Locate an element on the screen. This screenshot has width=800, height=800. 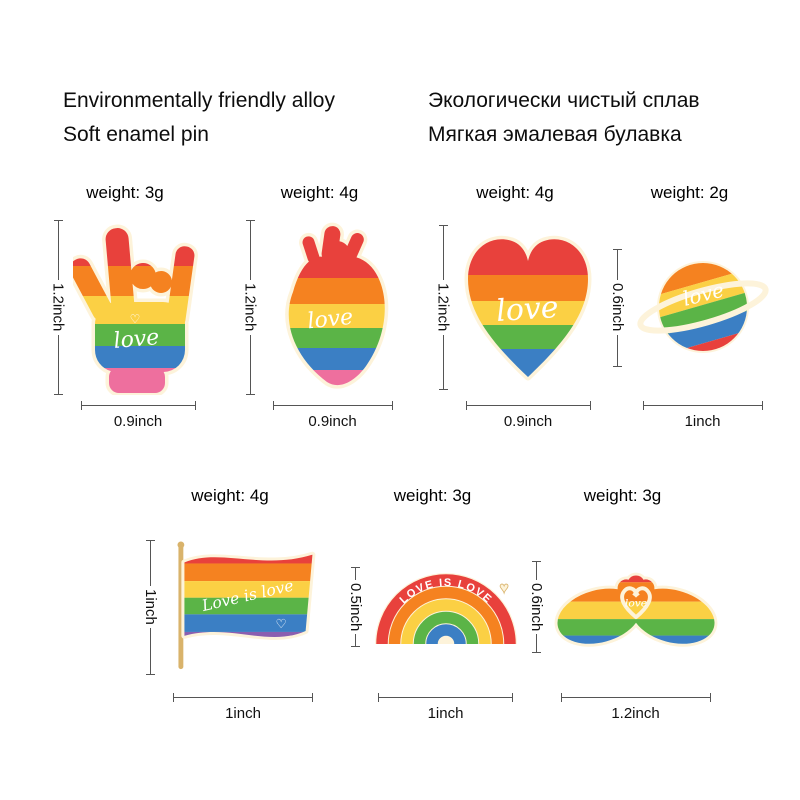
header-ru-line2: Мягкая эмалевая булавка is located at coordinates (555, 134).